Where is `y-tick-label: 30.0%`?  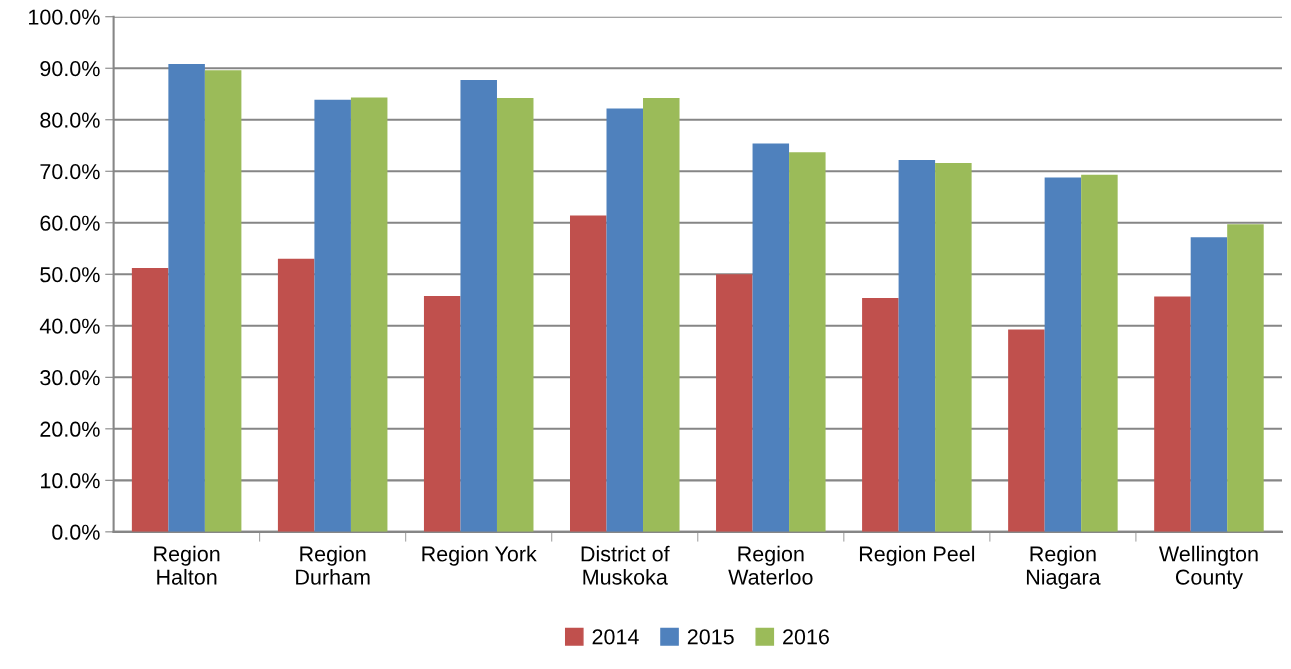
y-tick-label: 30.0% is located at coordinates (70, 378).